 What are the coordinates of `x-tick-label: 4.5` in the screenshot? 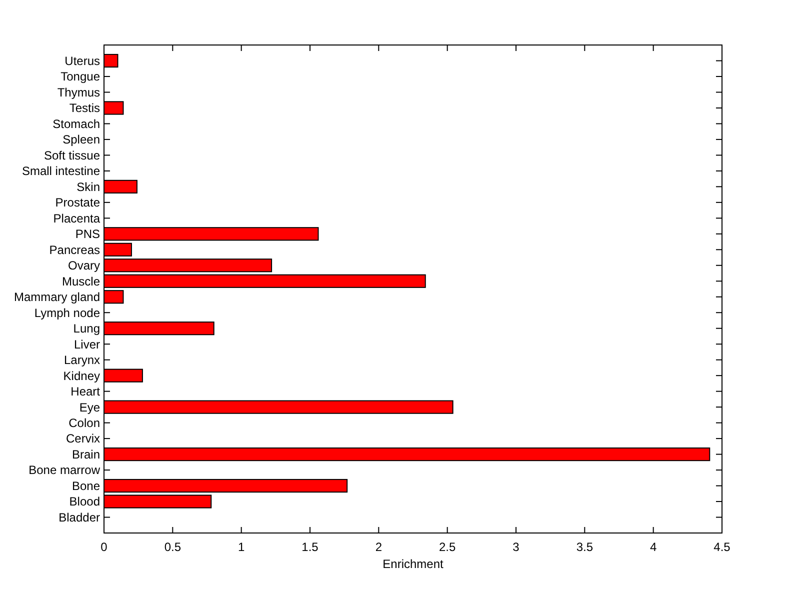 It's located at (722, 547).